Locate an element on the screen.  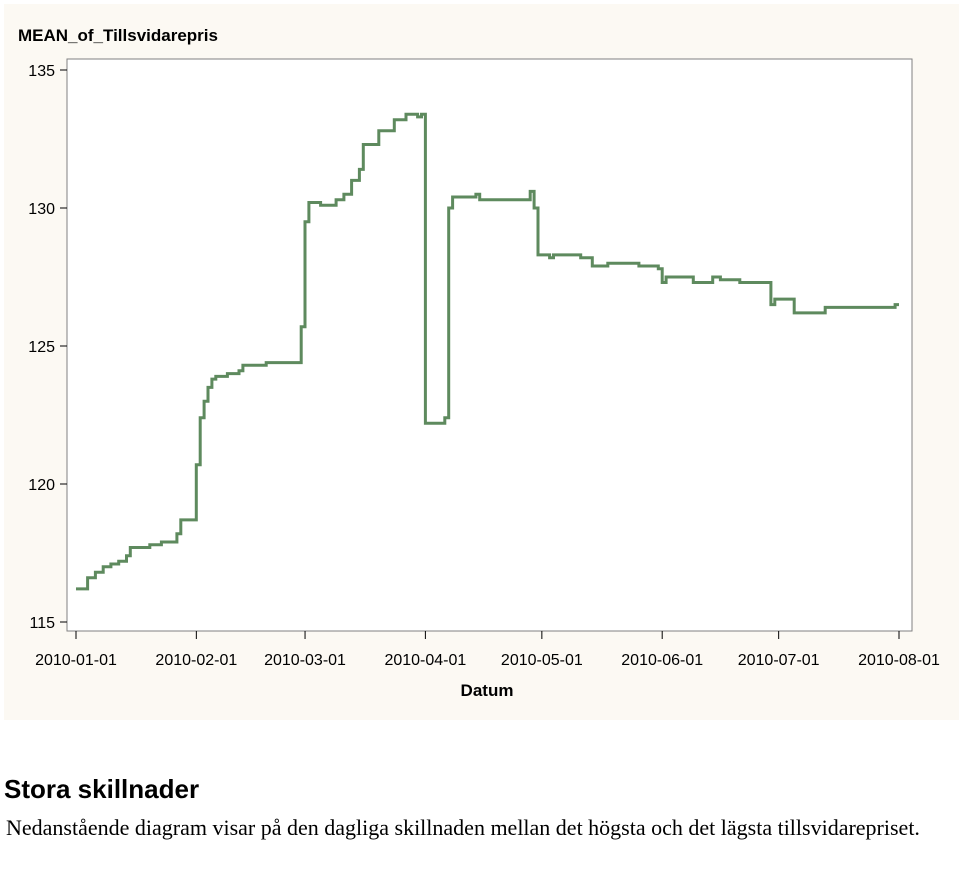
y-tick-label: 115 is located at coordinates (42, 623).